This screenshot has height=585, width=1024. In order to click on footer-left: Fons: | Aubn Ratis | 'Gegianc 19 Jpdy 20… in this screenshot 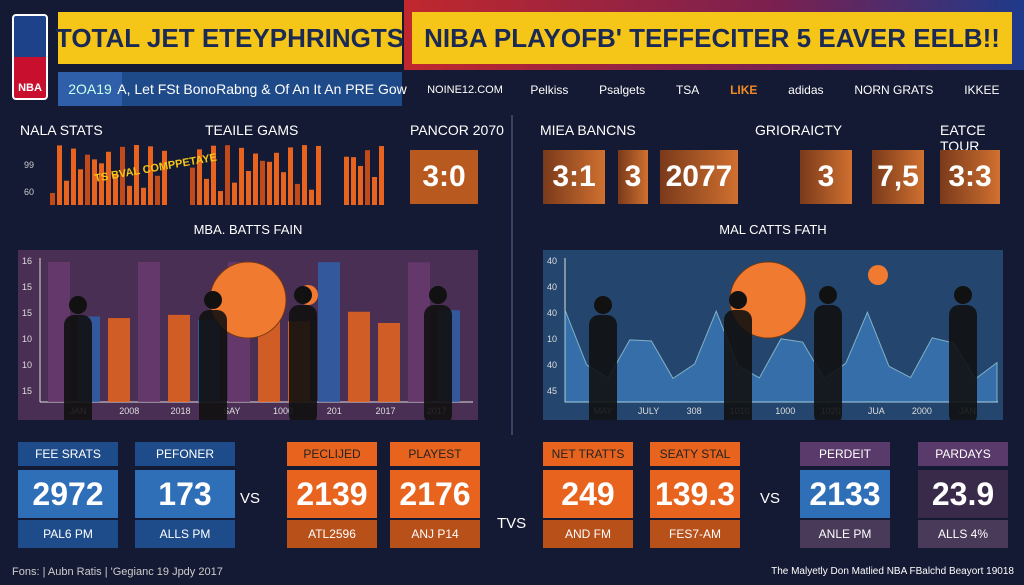, I will do `click(117, 572)`.